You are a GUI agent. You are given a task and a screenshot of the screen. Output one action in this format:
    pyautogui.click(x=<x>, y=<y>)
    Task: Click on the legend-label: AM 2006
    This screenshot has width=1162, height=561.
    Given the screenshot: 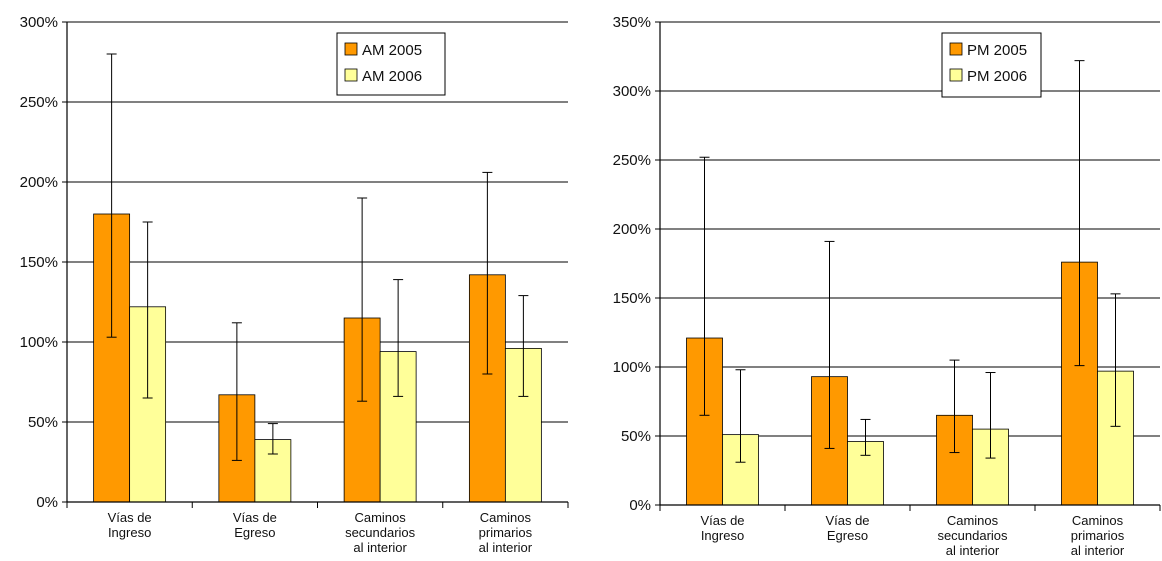 What is the action you would take?
    pyautogui.click(x=392, y=76)
    